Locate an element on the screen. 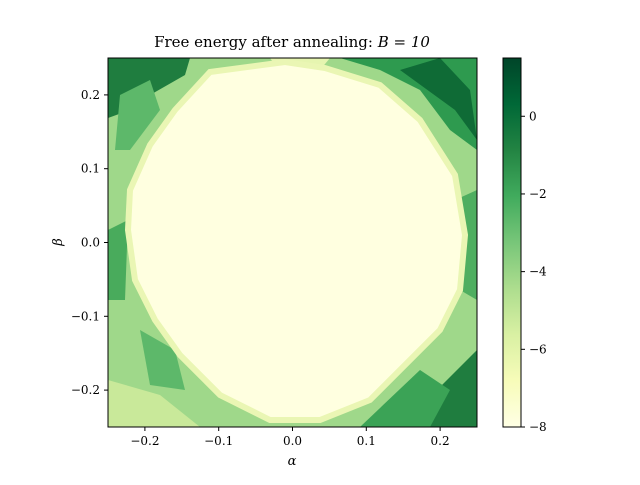 The height and width of the screenshot is (485, 640). y-tick-label: −0.1 is located at coordinates (85, 316).